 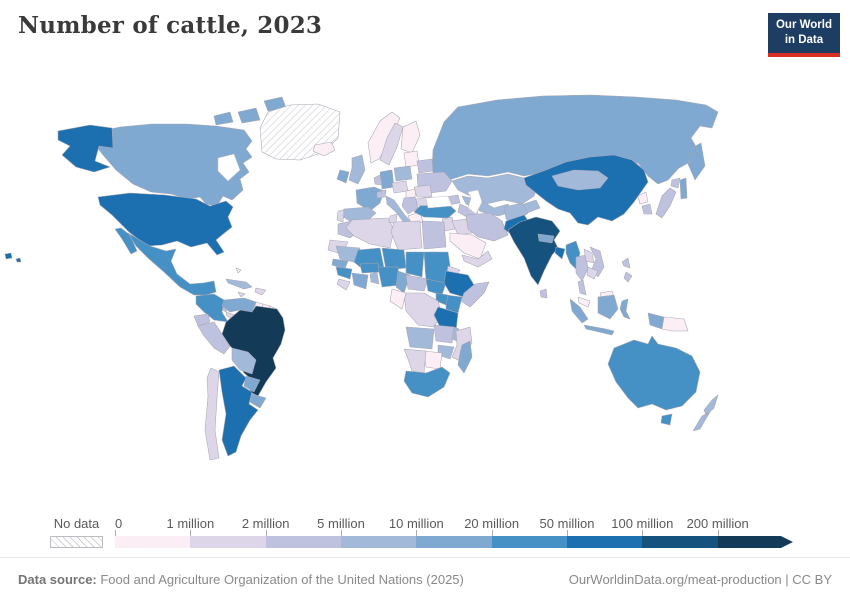 I want to click on country-laos, so click(x=589, y=256).